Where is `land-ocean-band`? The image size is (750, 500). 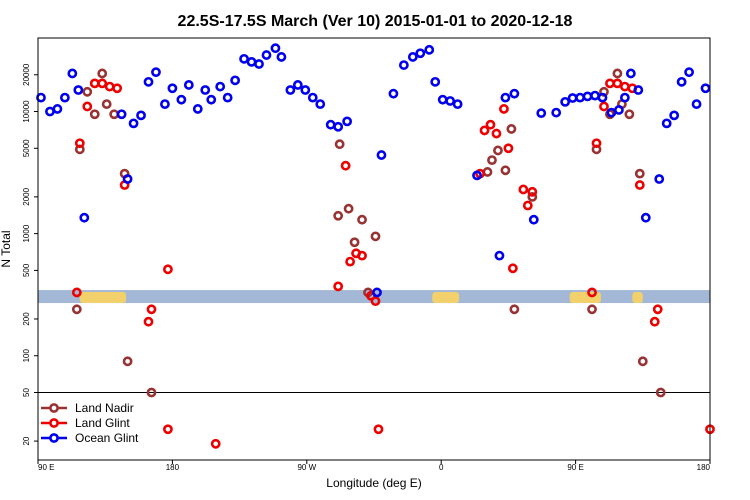 land-ocean-band is located at coordinates (374, 297).